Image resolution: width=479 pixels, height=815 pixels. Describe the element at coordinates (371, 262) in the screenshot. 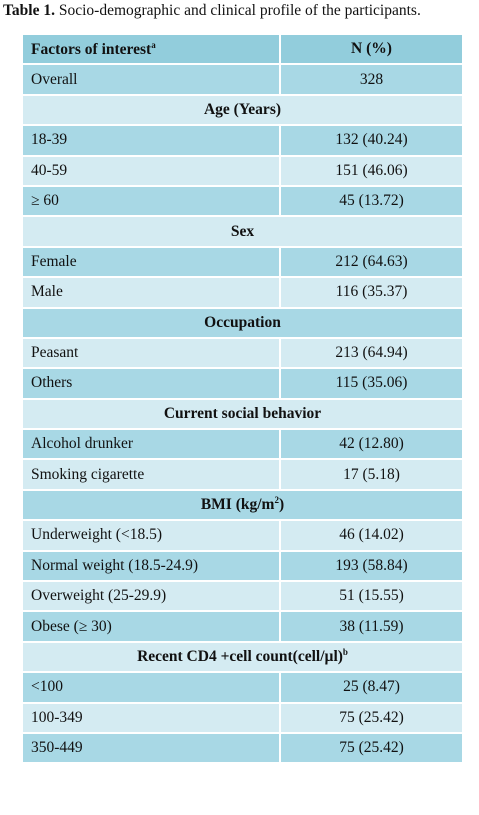

I see `value-cell: 212 (64.63)` at that location.